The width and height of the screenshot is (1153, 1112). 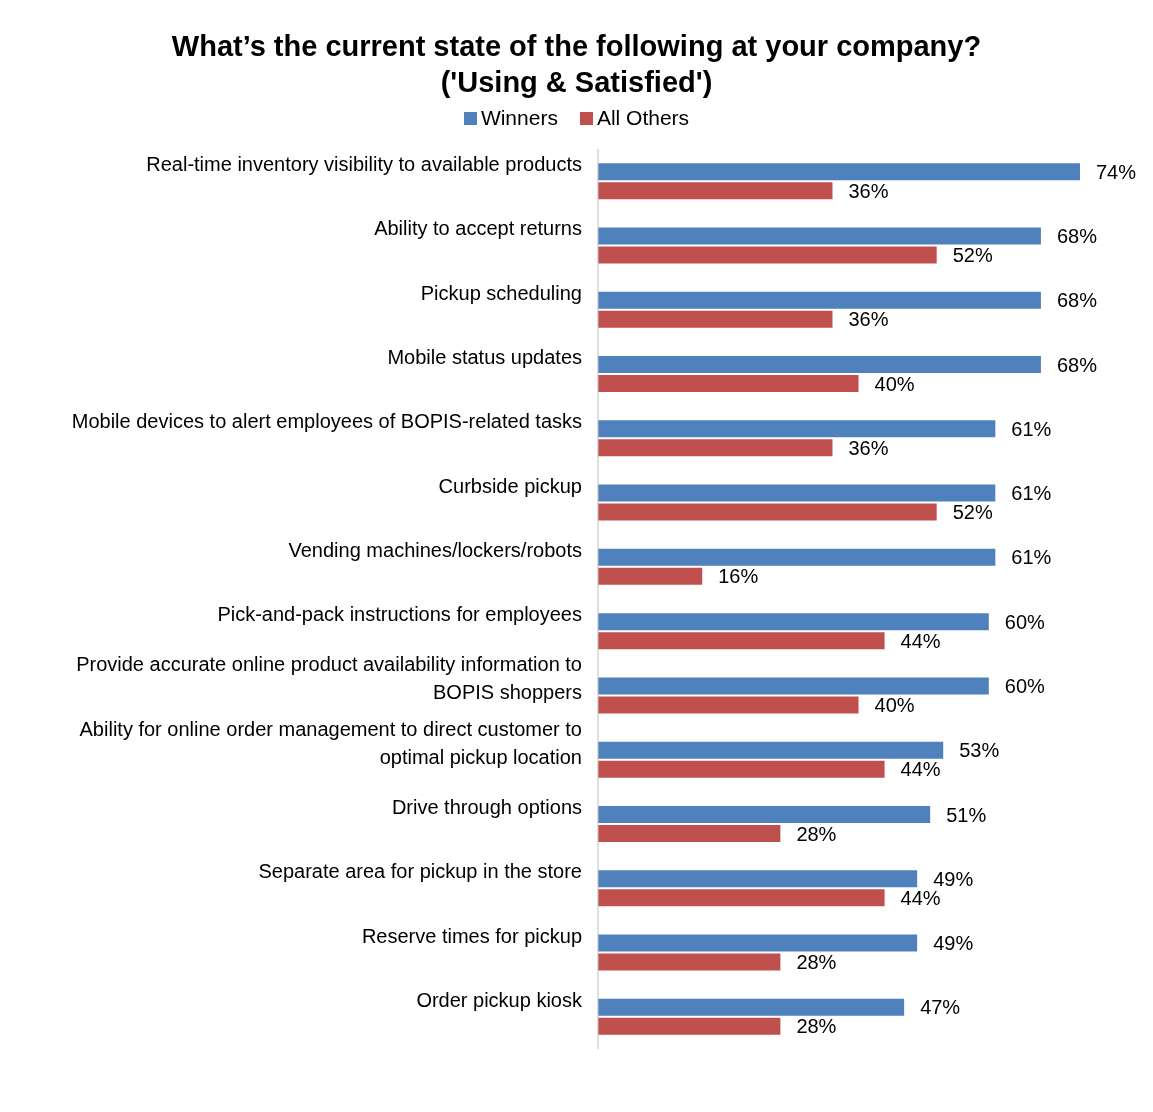 What do you see at coordinates (940, 1007) in the screenshot?
I see `data-label: 47%` at bounding box center [940, 1007].